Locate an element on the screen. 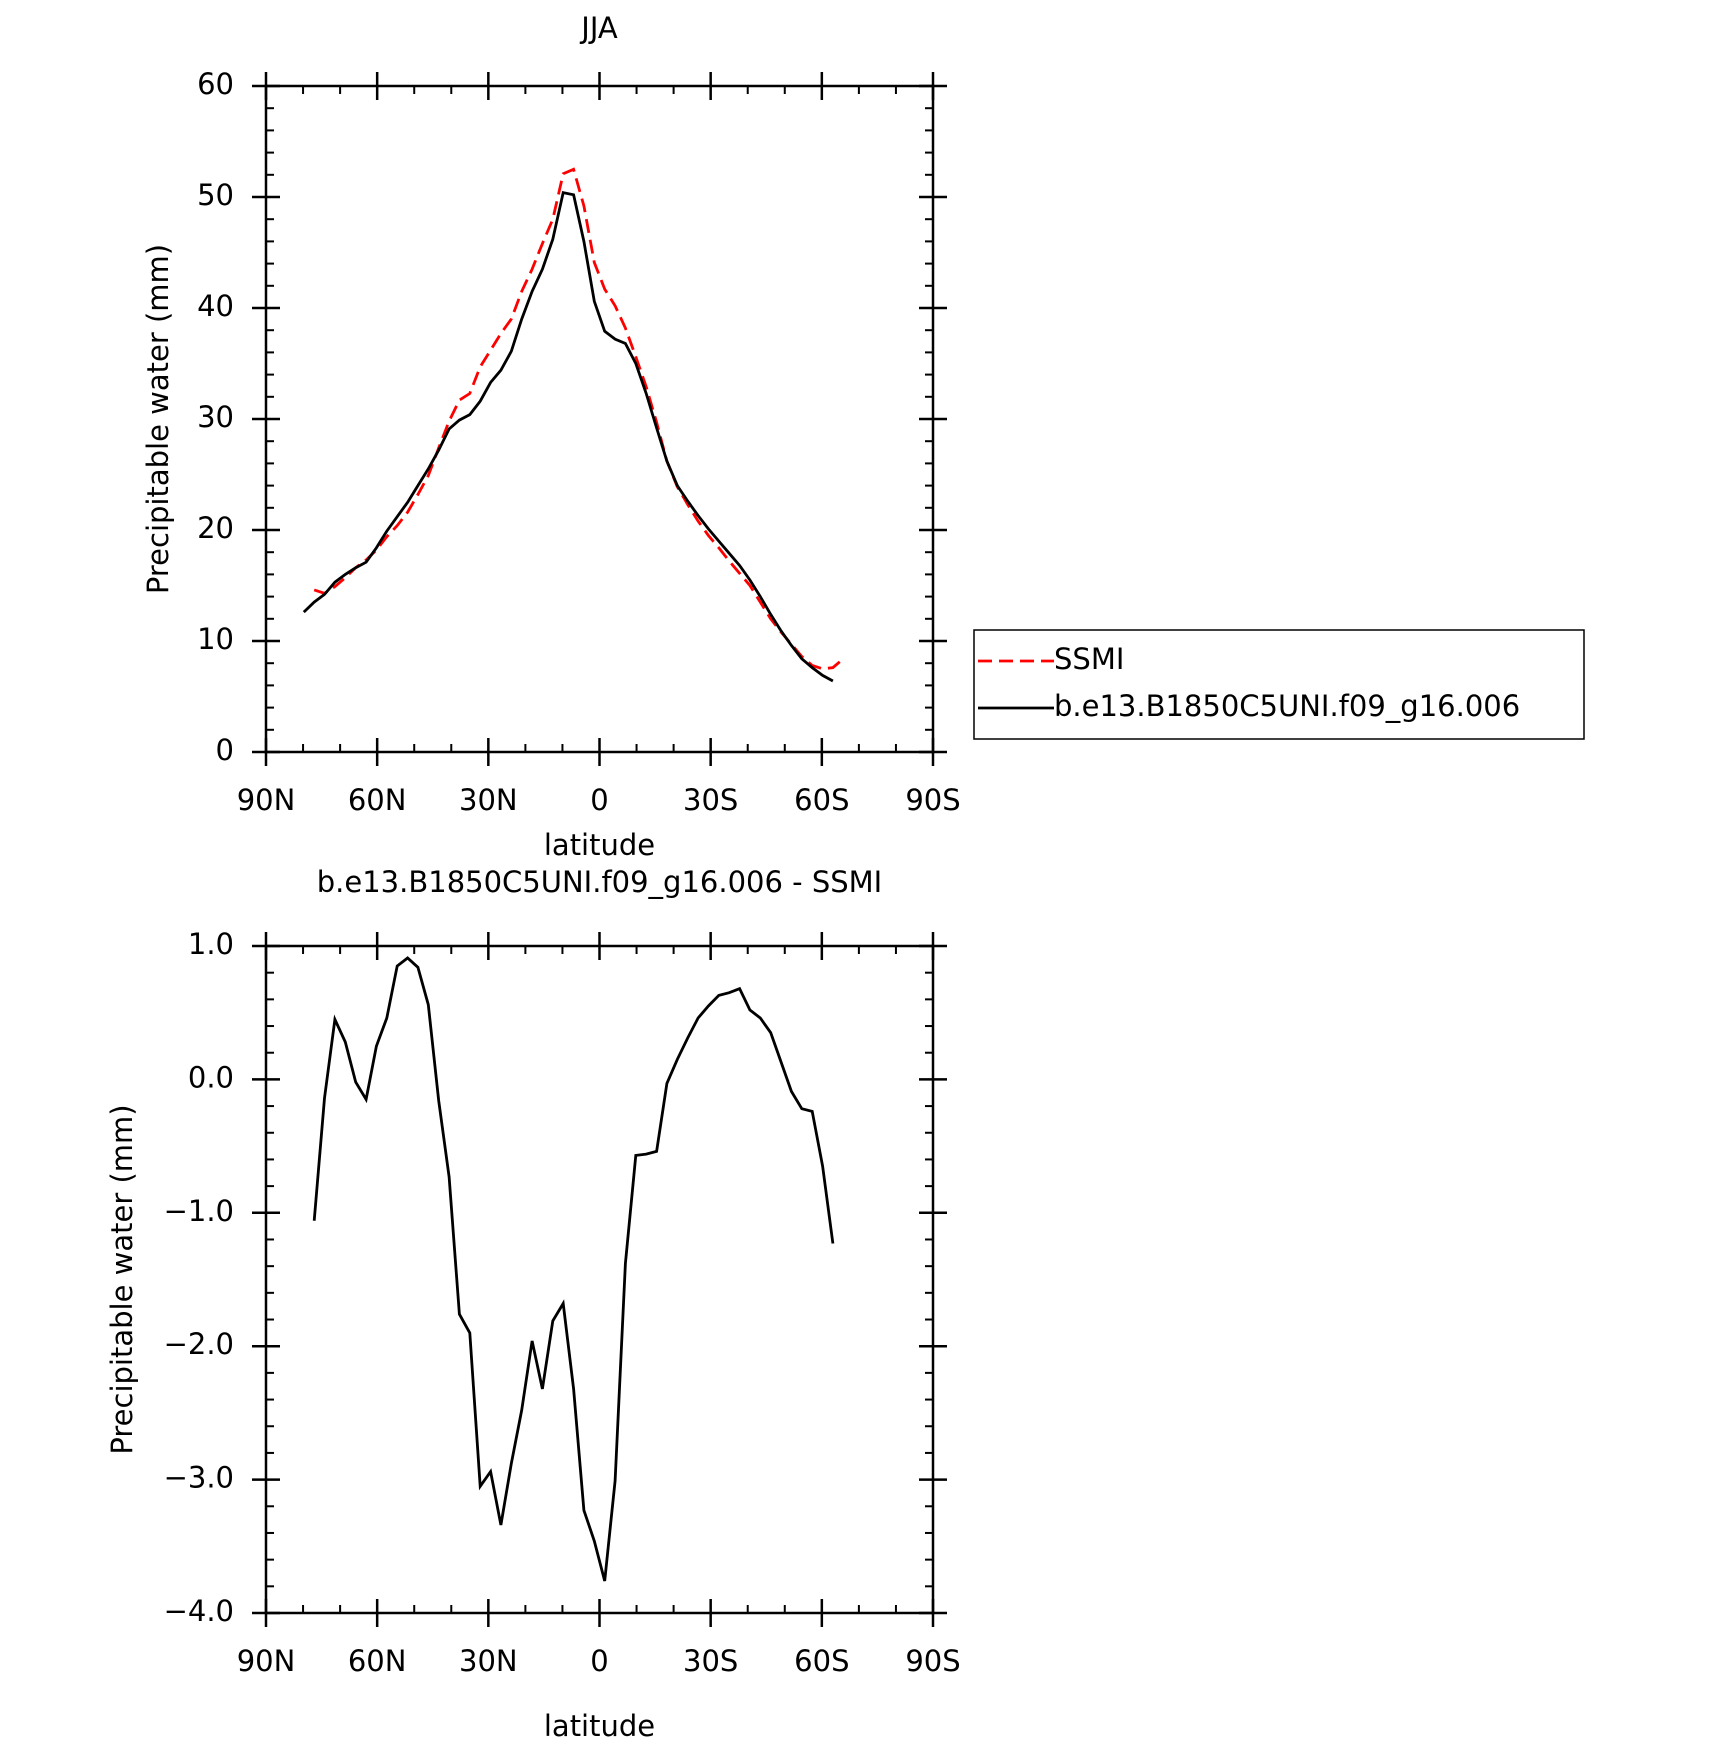 Image resolution: width=1710 pixels, height=1745 pixels. chart-title: JJA is located at coordinates (598, 28).